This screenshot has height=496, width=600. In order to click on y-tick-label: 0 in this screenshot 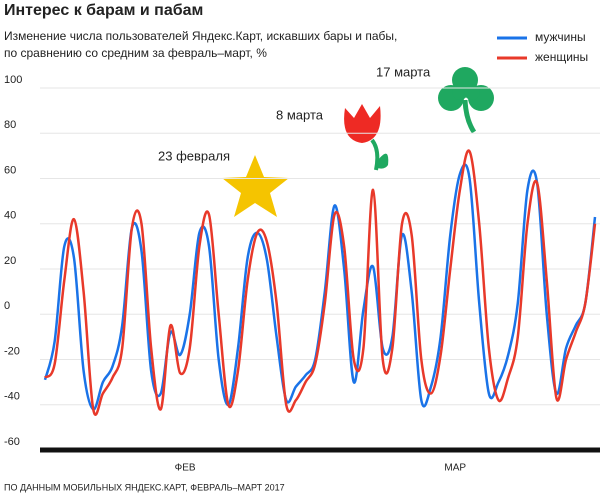, I will do `click(7, 306)`.